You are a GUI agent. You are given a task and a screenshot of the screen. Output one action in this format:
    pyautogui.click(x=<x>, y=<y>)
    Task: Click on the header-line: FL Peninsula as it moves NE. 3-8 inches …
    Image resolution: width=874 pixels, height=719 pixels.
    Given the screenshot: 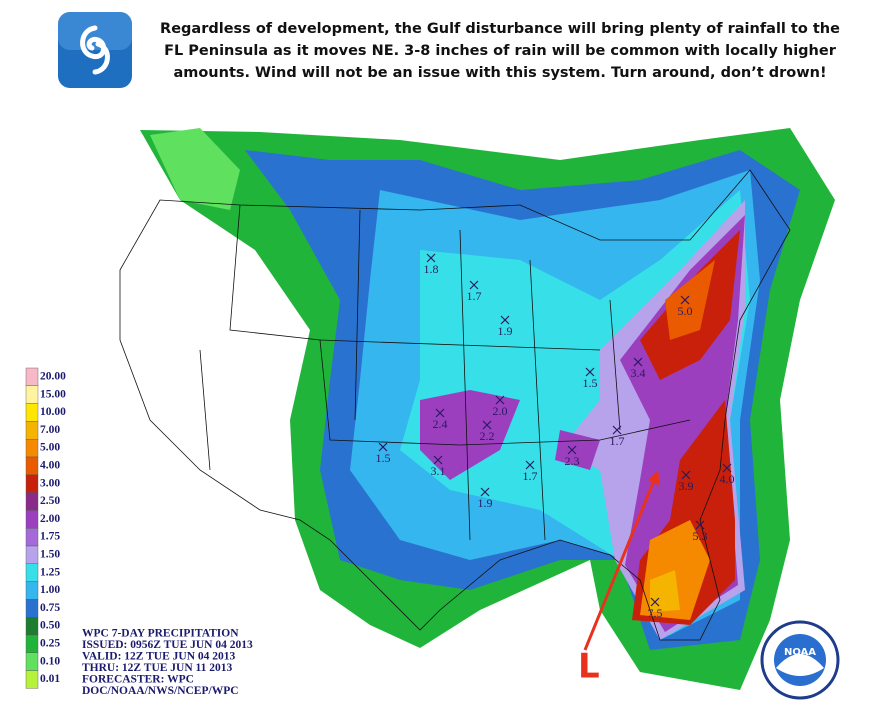 What is the action you would take?
    pyautogui.click(x=500, y=51)
    